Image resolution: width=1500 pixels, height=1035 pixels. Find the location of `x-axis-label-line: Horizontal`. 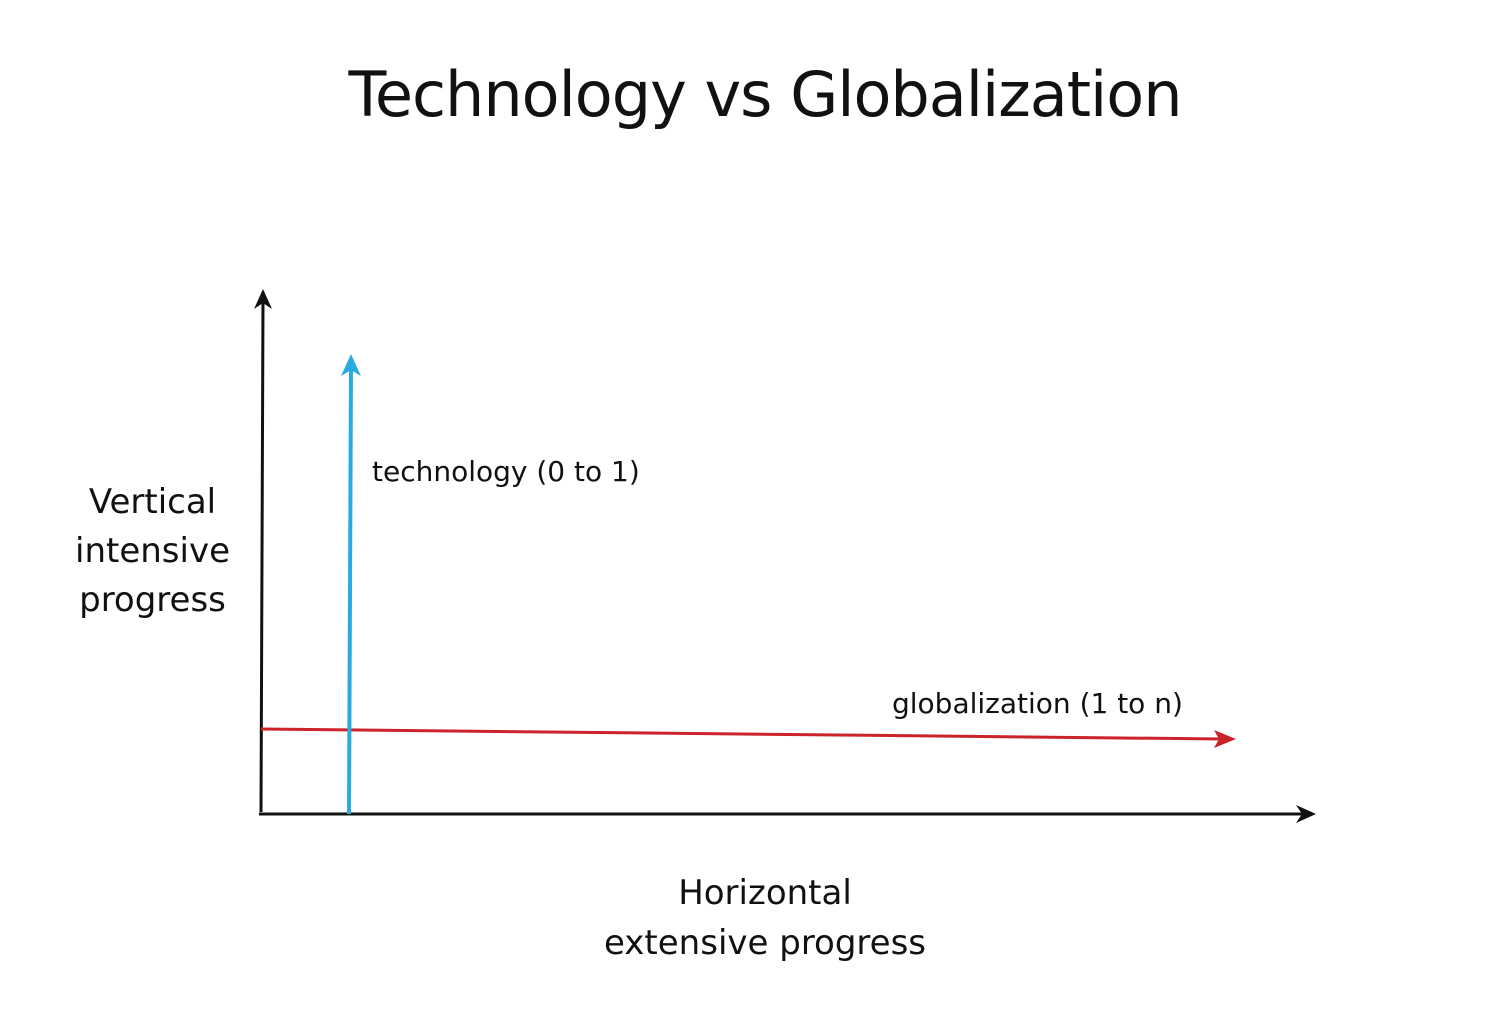

x-axis-label-line: Horizontal is located at coordinates (765, 893).